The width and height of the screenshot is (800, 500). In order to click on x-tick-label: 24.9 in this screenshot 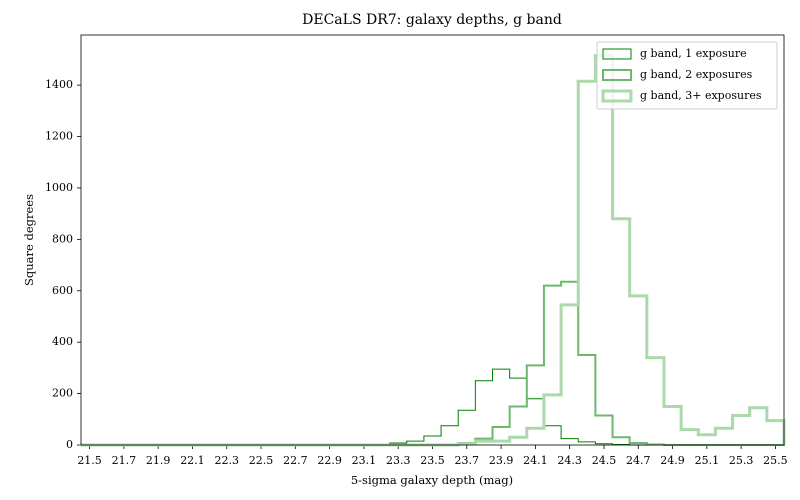, I will do `click(672, 460)`.